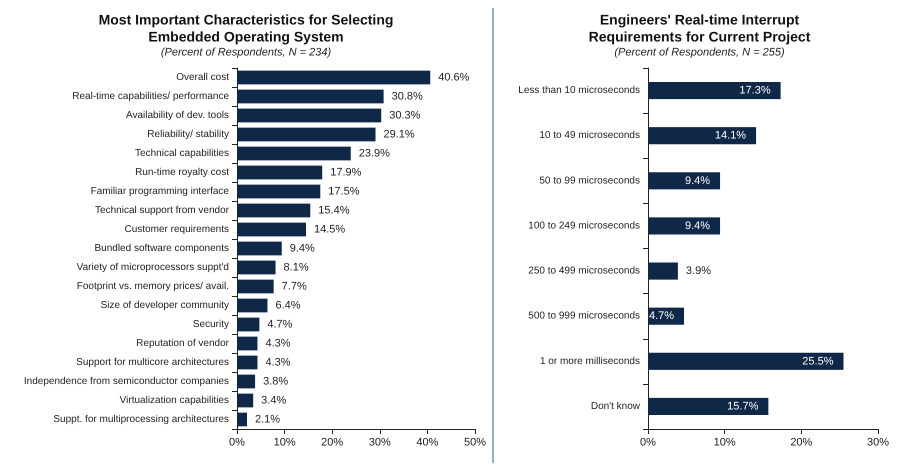 The height and width of the screenshot is (469, 903). Describe the element at coordinates (589, 180) in the screenshot. I see `y-tick-label: 50 to 99 microseconds` at that location.